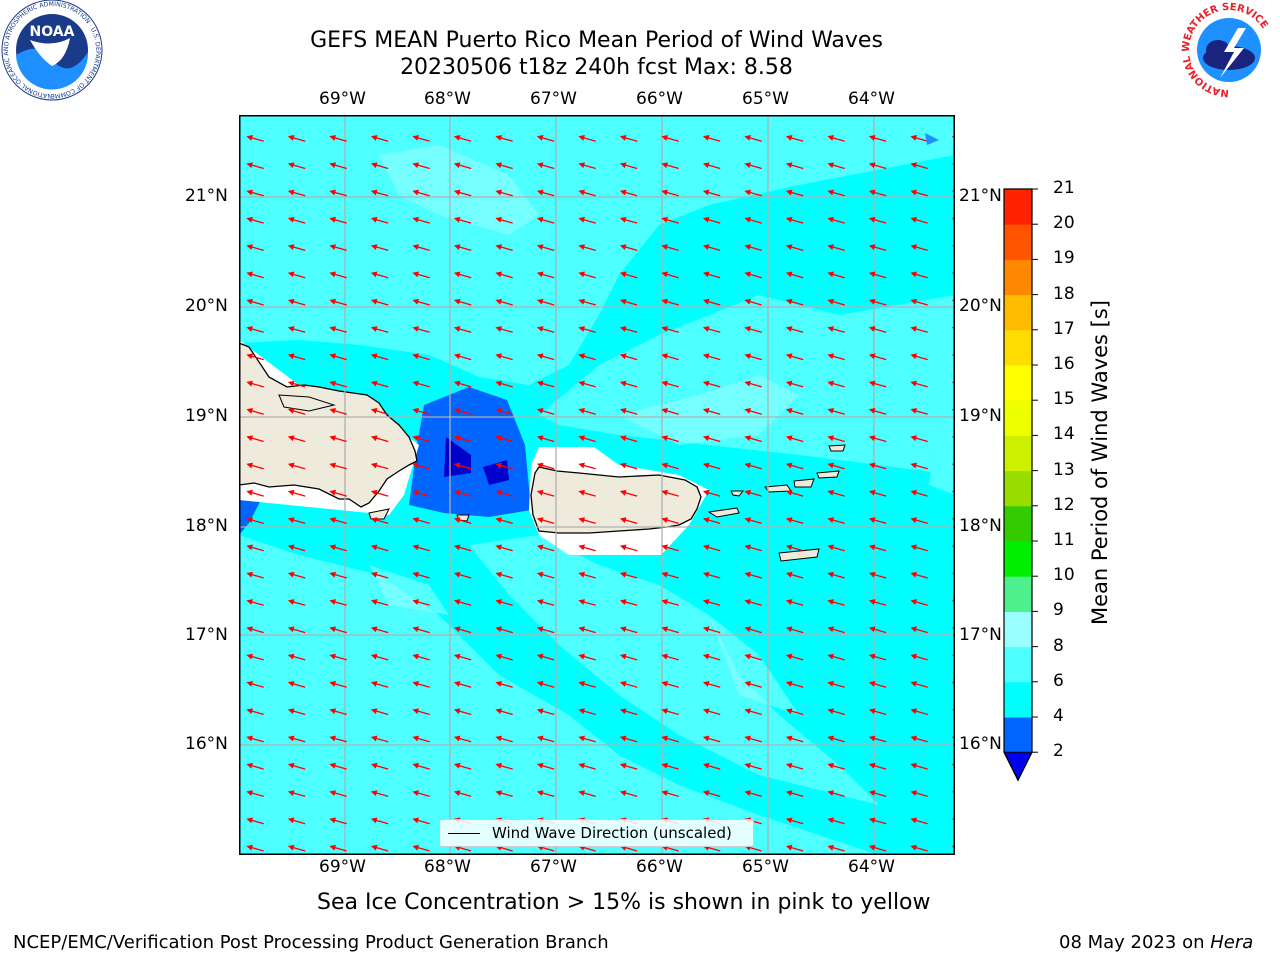 Image resolution: width=1280 pixels, height=960 pixels. Describe the element at coordinates (342, 867) in the screenshot. I see `lon-label-bottom: 69°W` at that location.